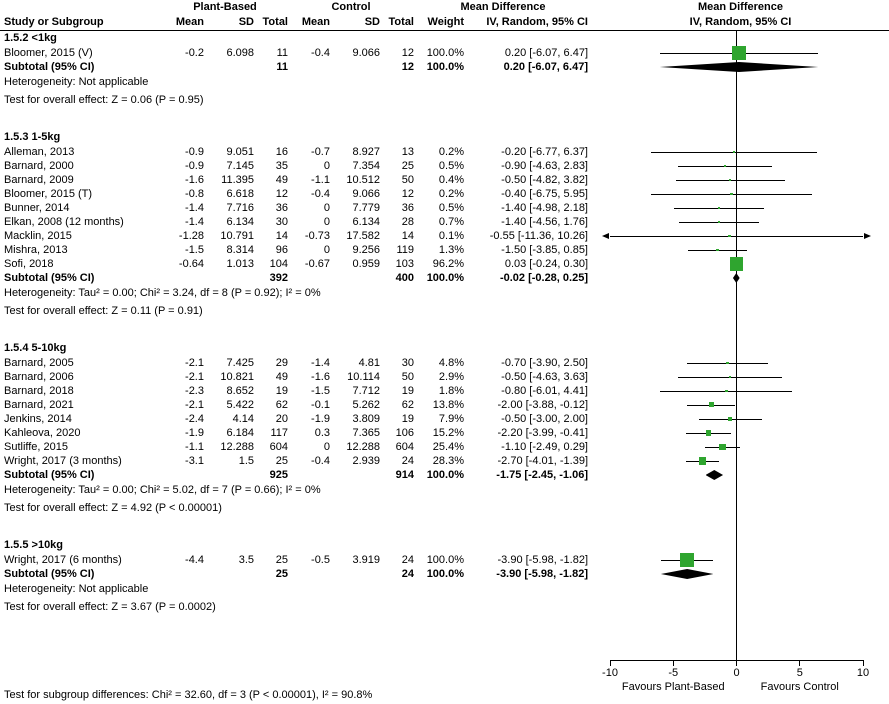 This screenshot has height=704, width=889. I want to click on control-group-header: Control, so click(351, 7).